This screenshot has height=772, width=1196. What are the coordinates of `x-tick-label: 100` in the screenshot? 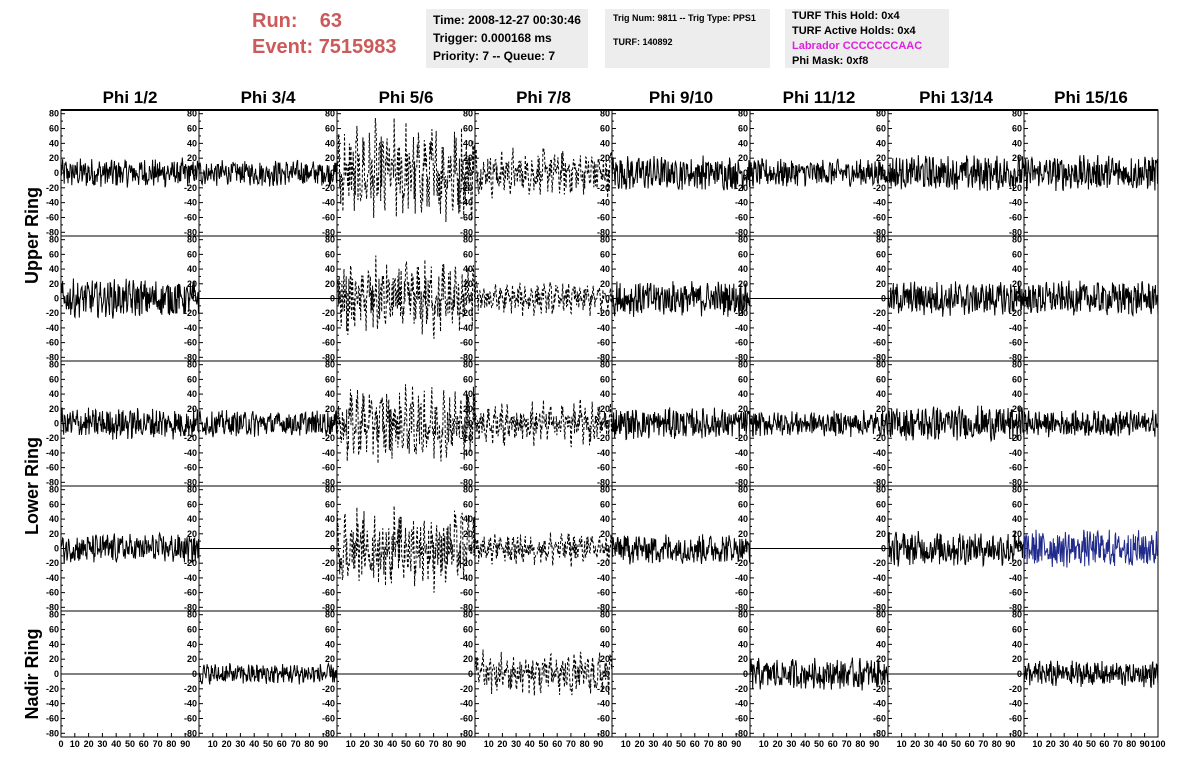 It's located at (1157, 744).